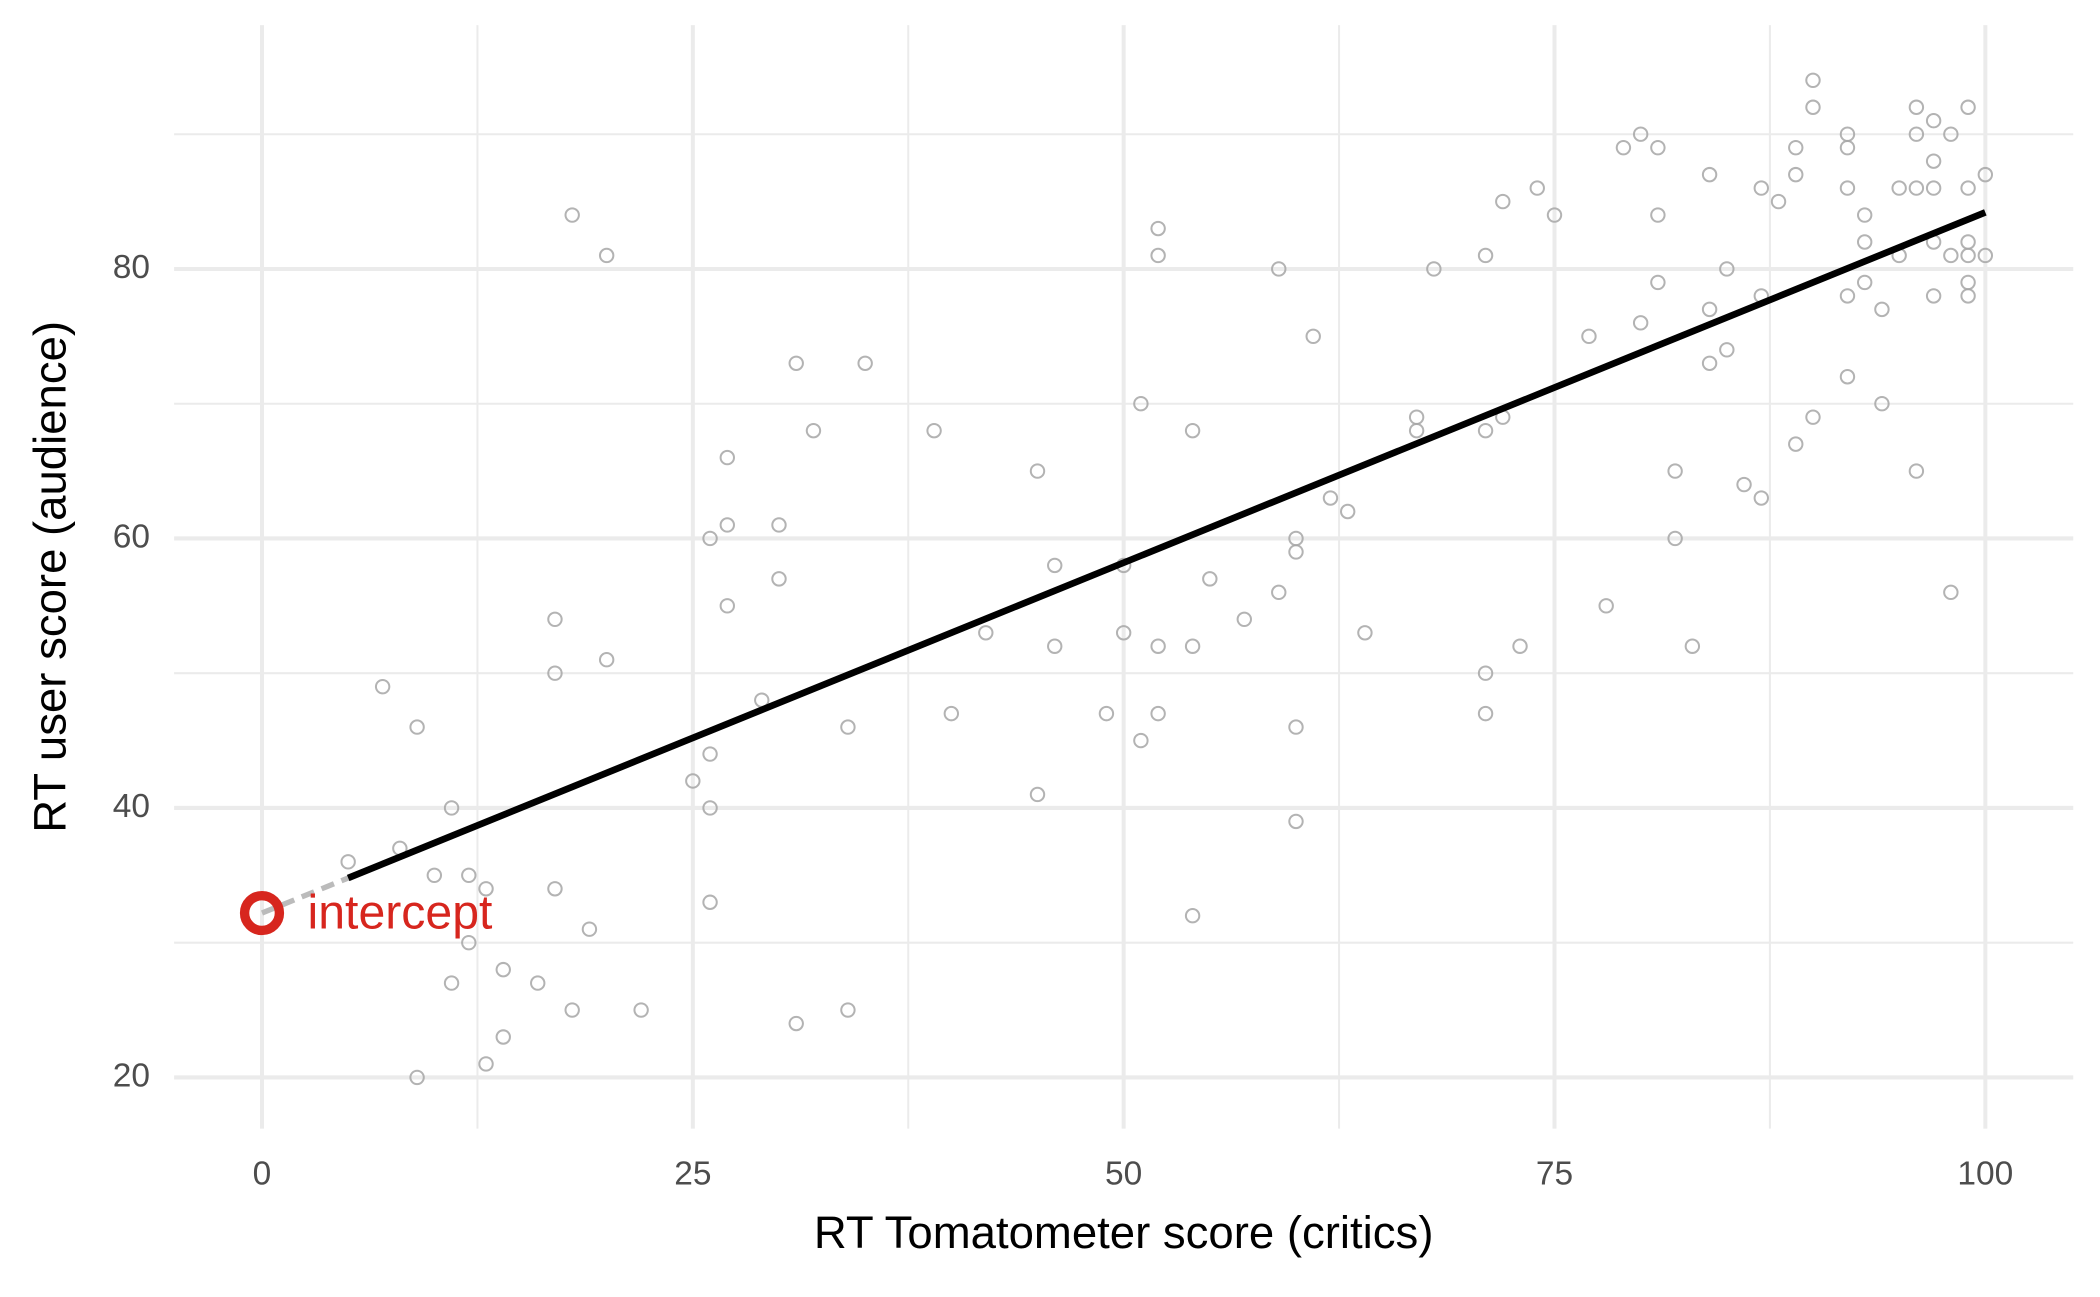 The width and height of the screenshot is (2100, 1297). I want to click on x-tick-label: 100, so click(1985, 1173).